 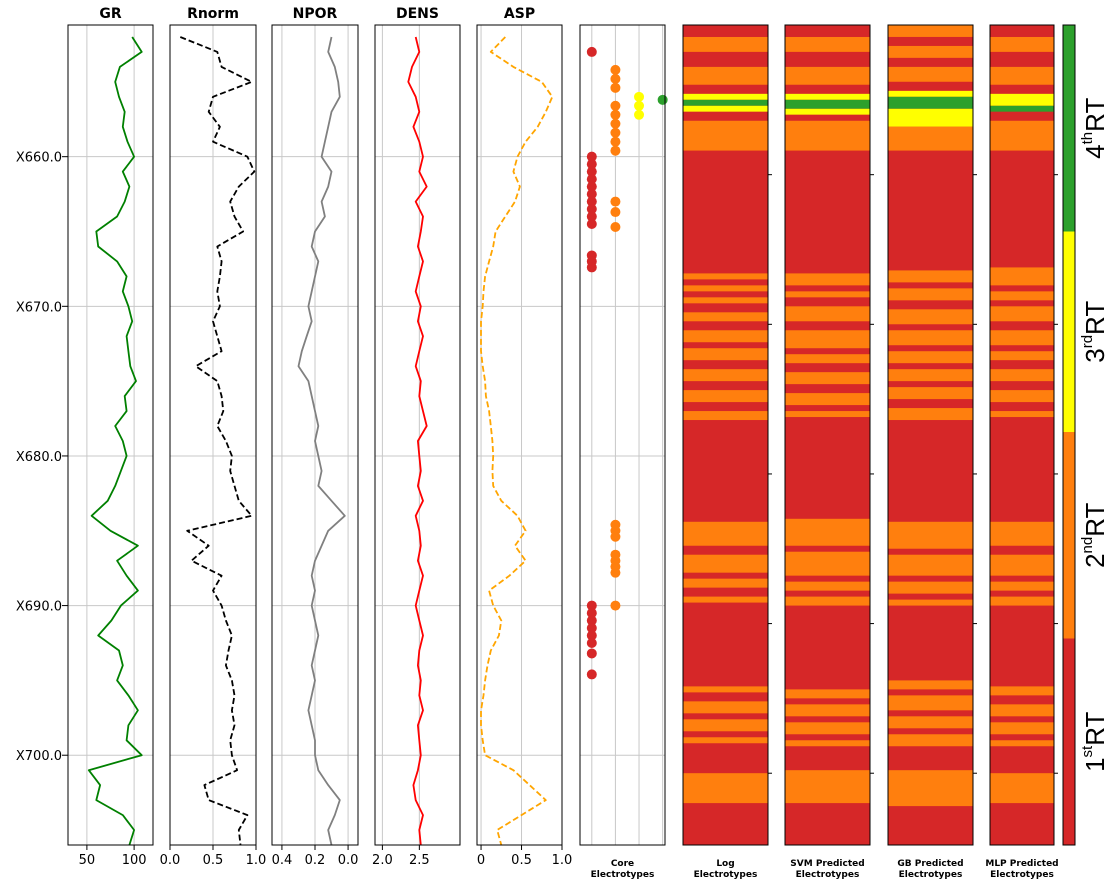 I want to click on gr-frame, so click(x=110, y=435).